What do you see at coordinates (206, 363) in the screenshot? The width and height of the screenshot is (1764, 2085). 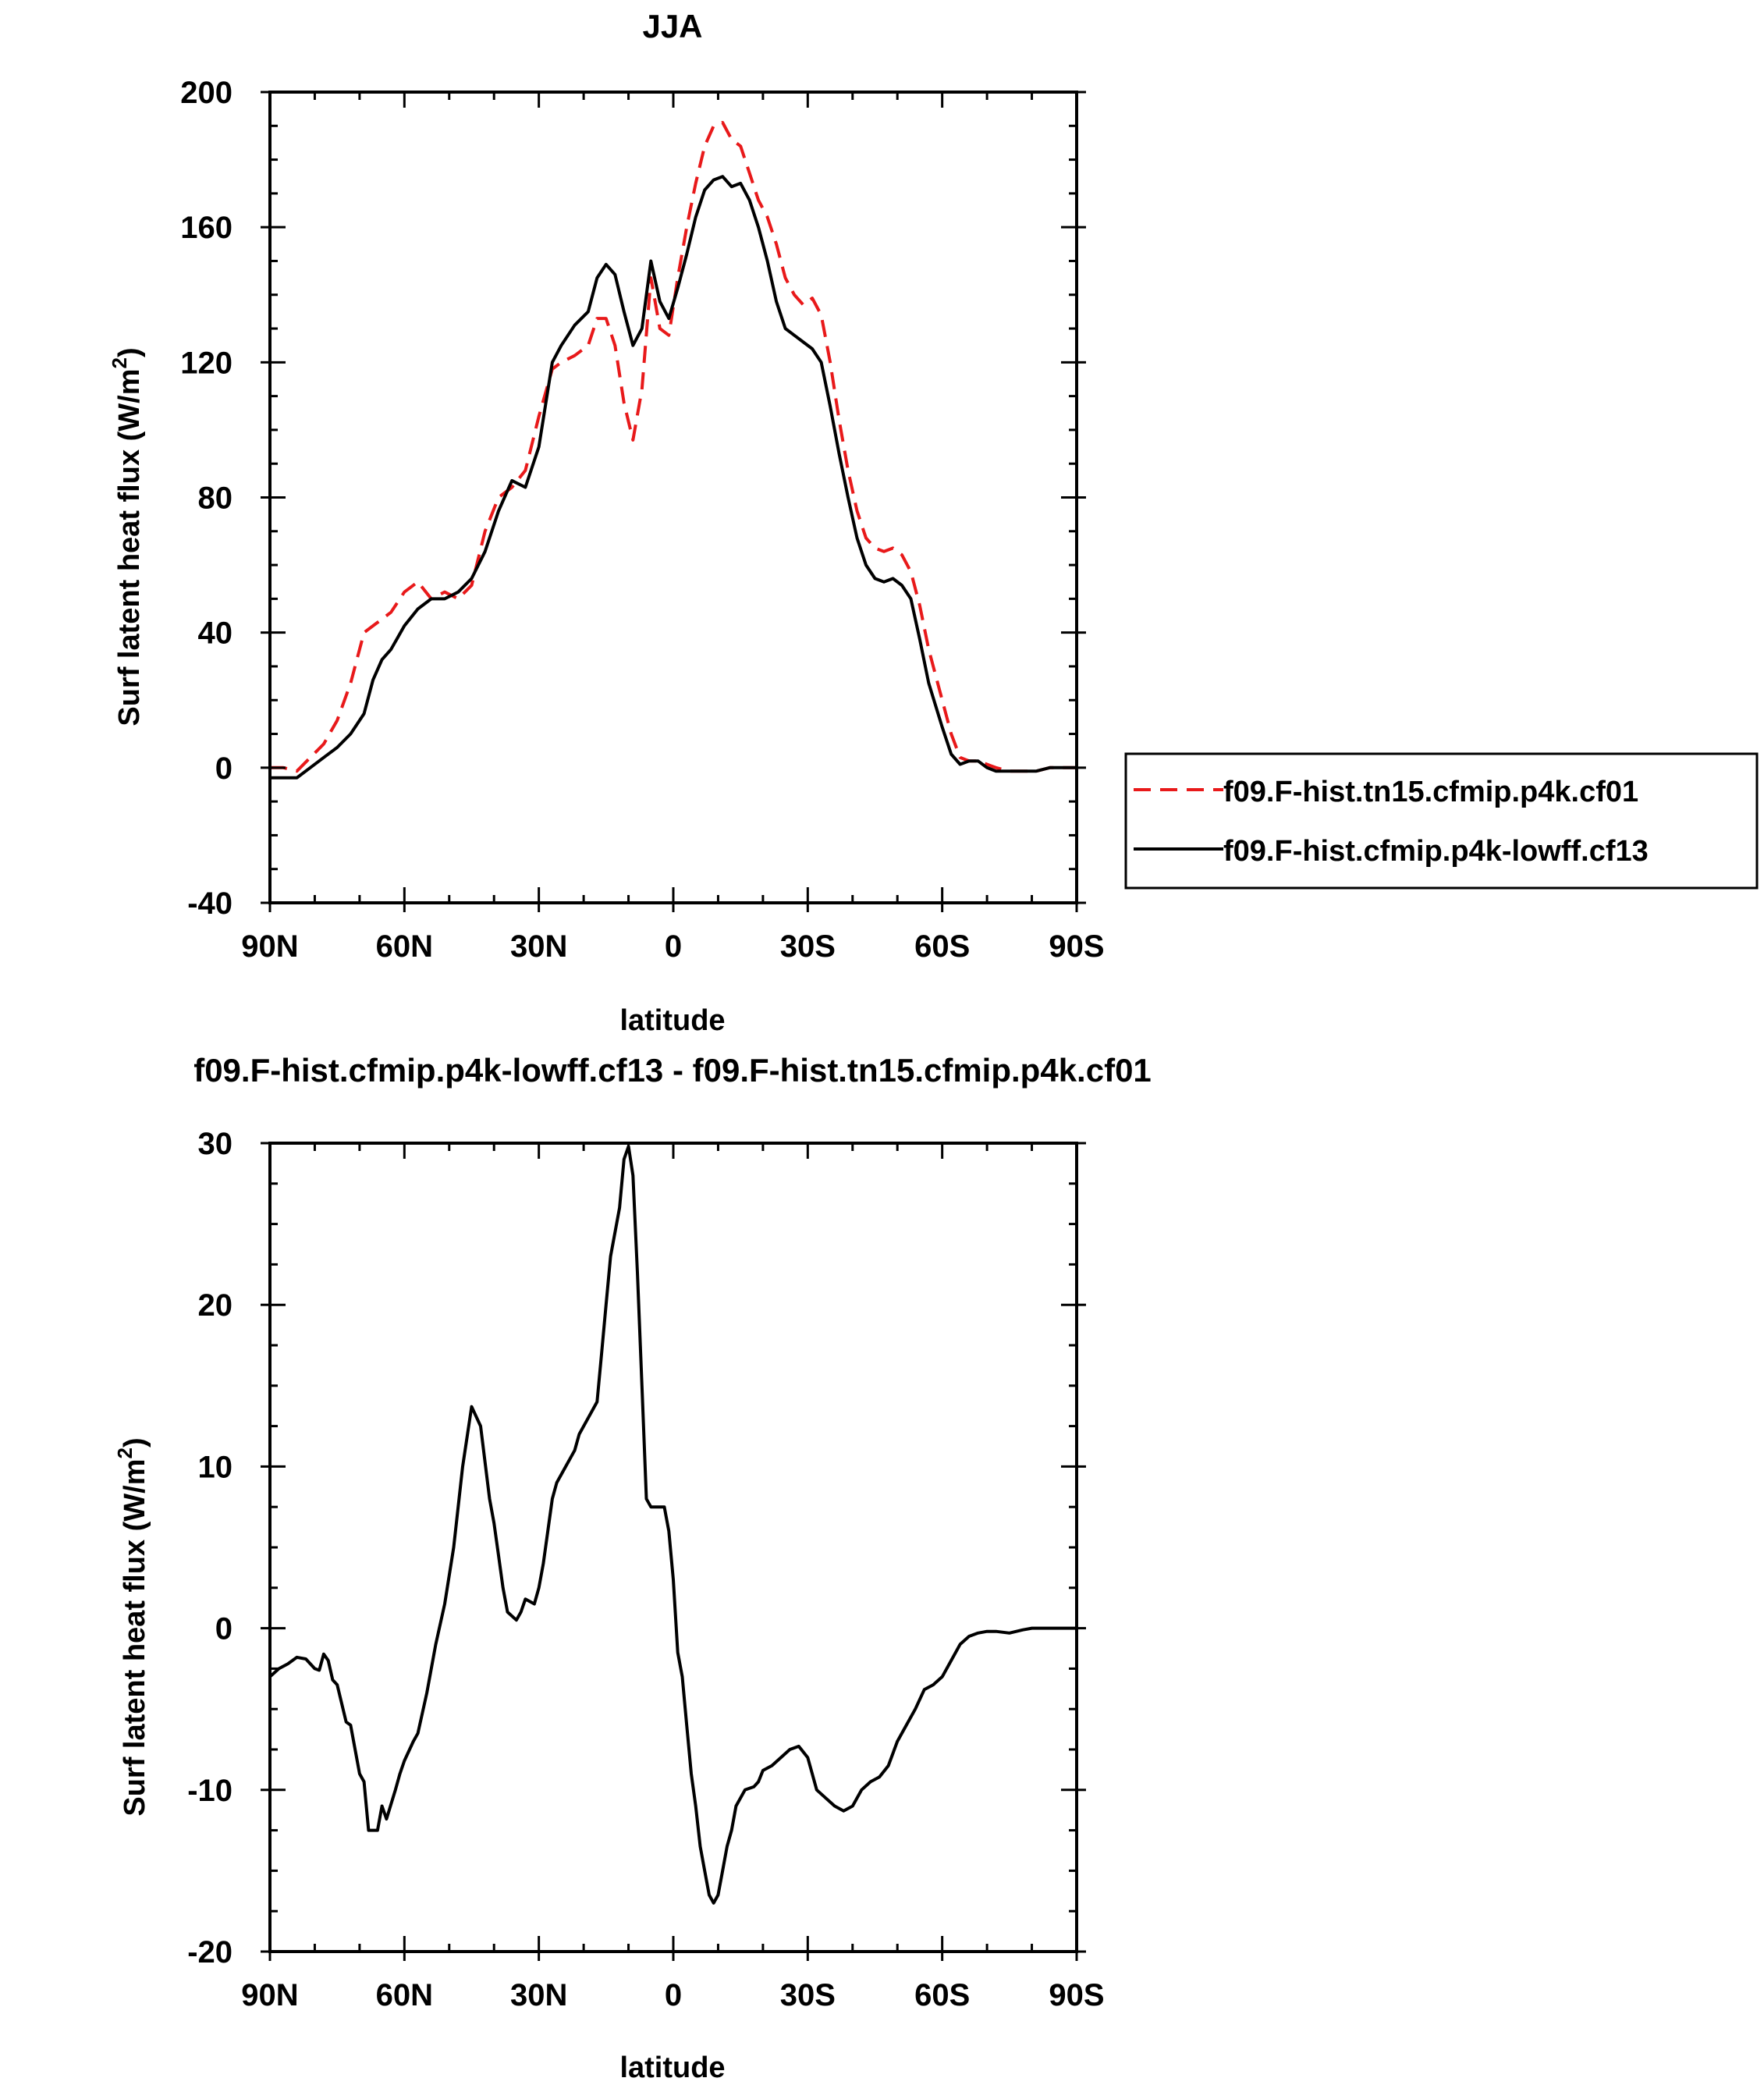 I see `top-y-tick-label: 120` at bounding box center [206, 363].